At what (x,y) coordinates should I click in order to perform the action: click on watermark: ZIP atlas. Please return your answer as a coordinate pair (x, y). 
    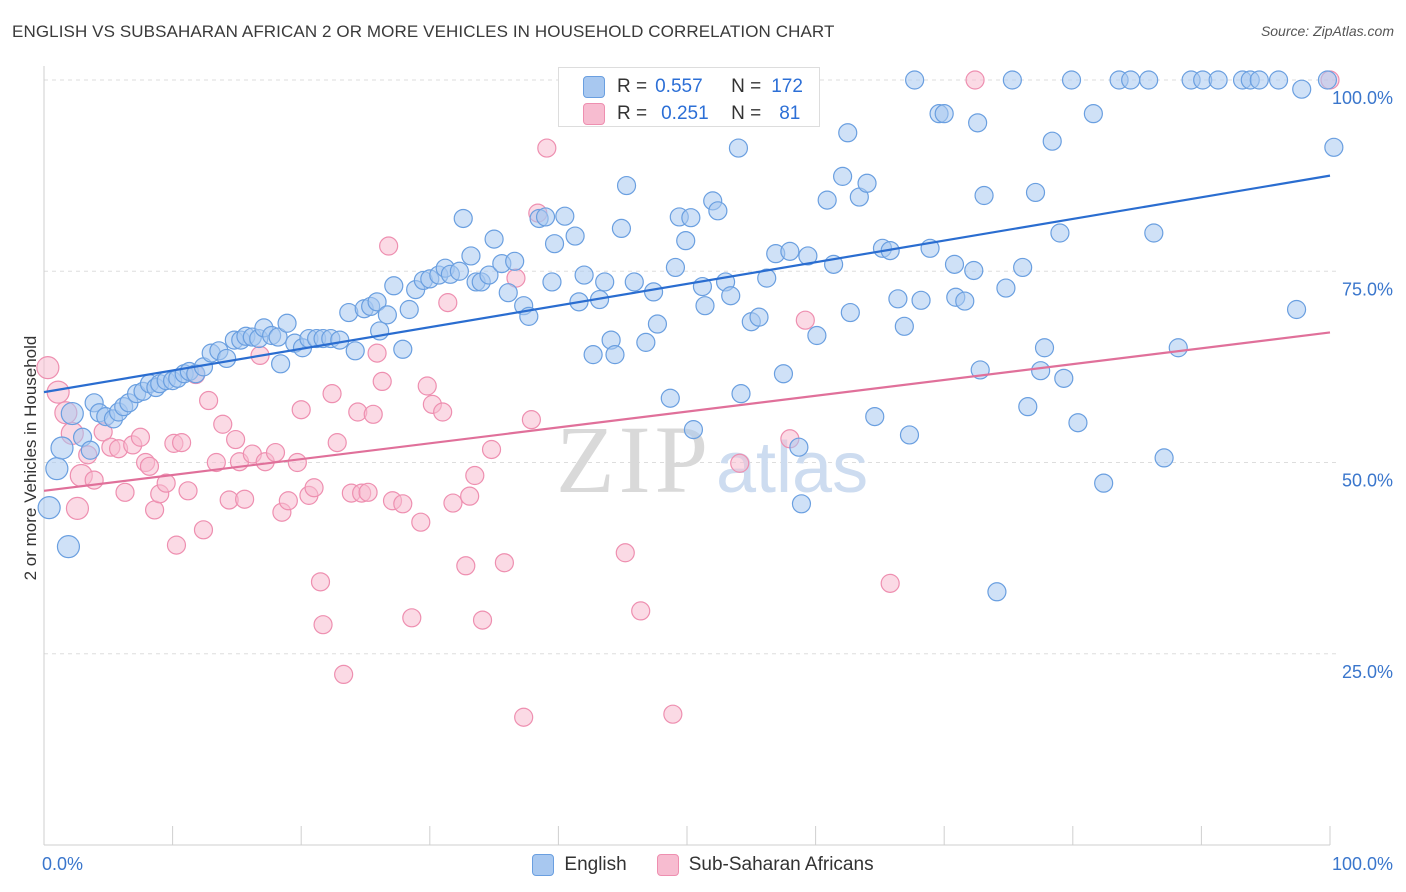
    Looking at the image, I should click on (712, 459).